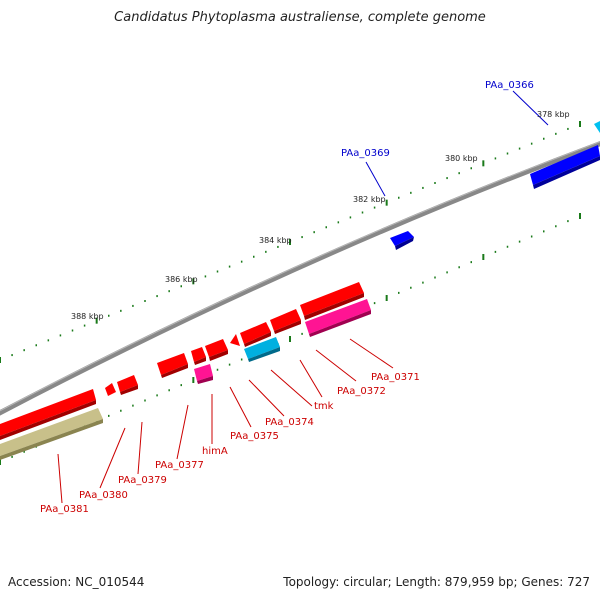 The height and width of the screenshot is (600, 600). I want to click on gene-label-paa-0371: PAa_0371, so click(395, 377).